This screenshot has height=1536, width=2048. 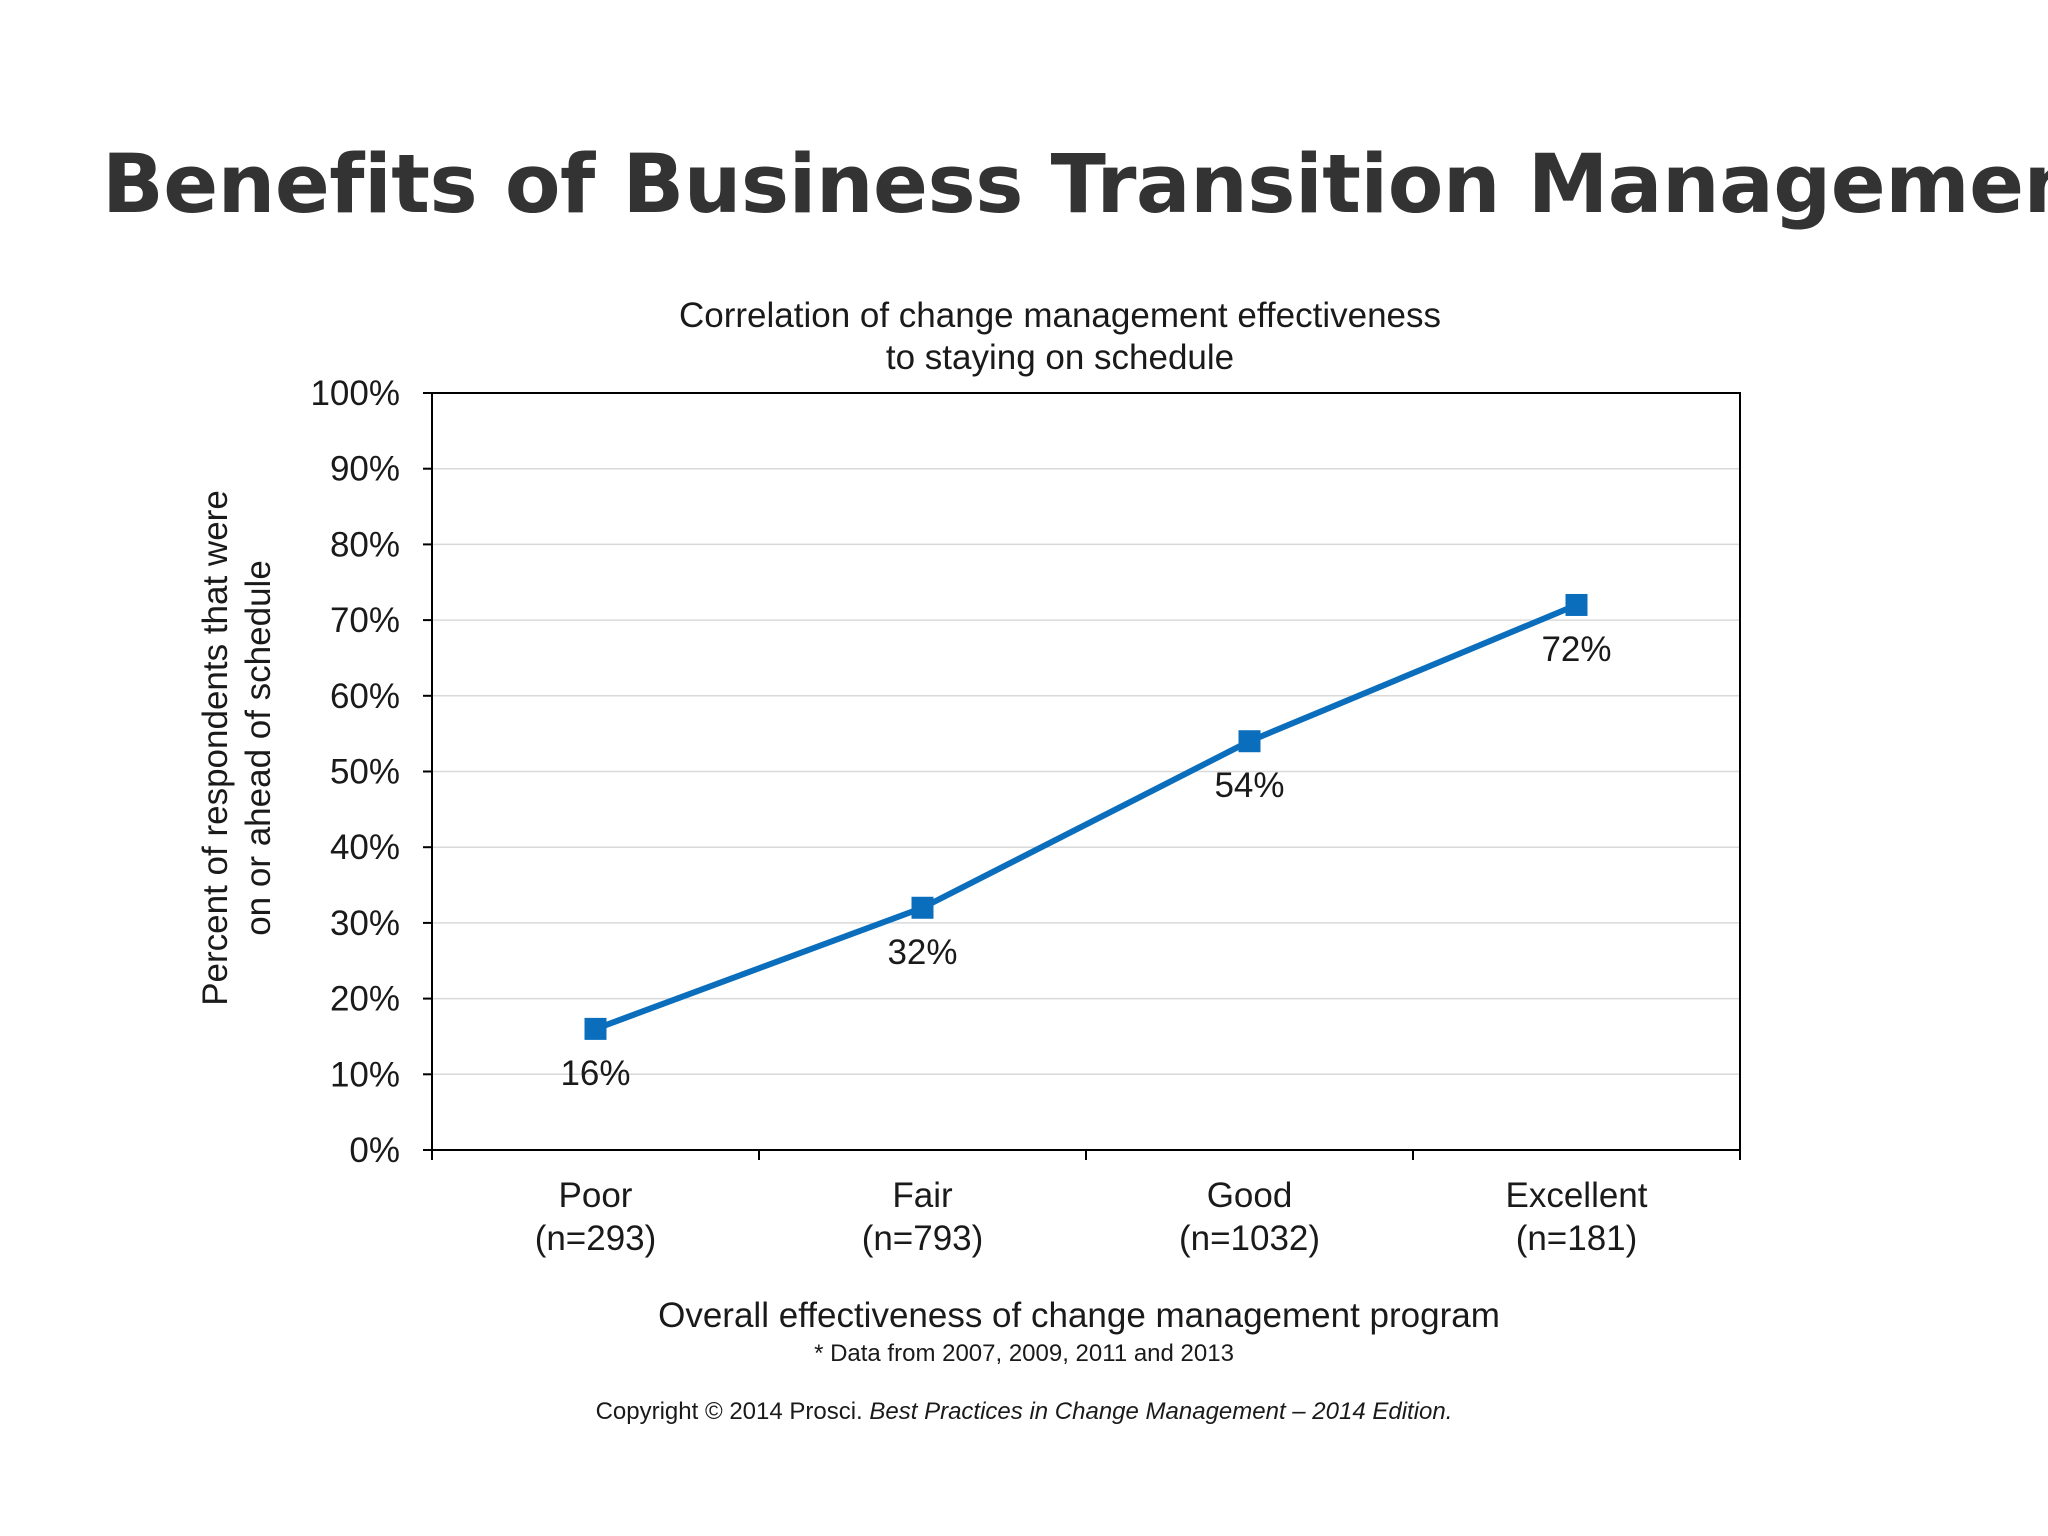 What do you see at coordinates (1060, 357) in the screenshot?
I see `chart-title-line-2: to staying on schedule` at bounding box center [1060, 357].